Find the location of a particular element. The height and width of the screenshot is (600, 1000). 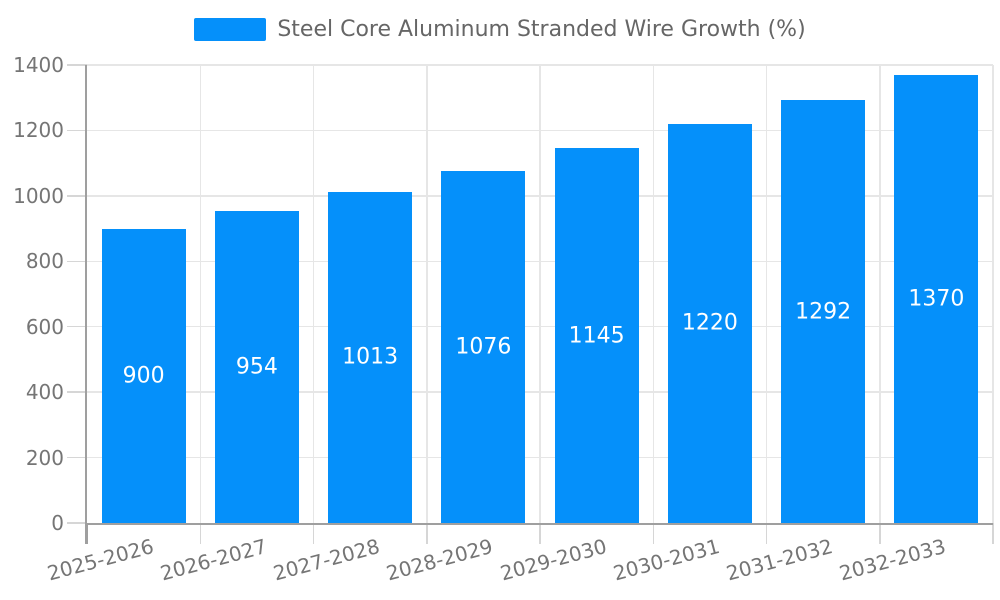

y-tick-label: 1200 is located at coordinates (38, 130).